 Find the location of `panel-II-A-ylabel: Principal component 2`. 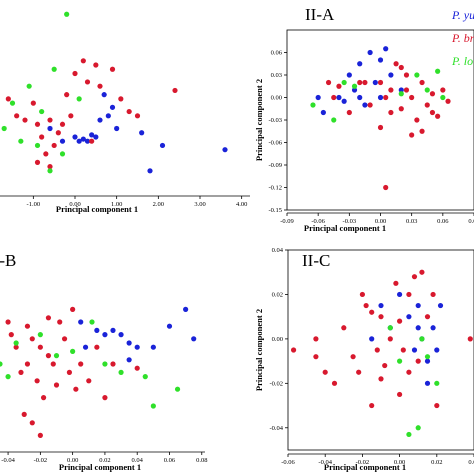

panel-II-A-ylabel: Principal component 2 is located at coordinates (259, 120).